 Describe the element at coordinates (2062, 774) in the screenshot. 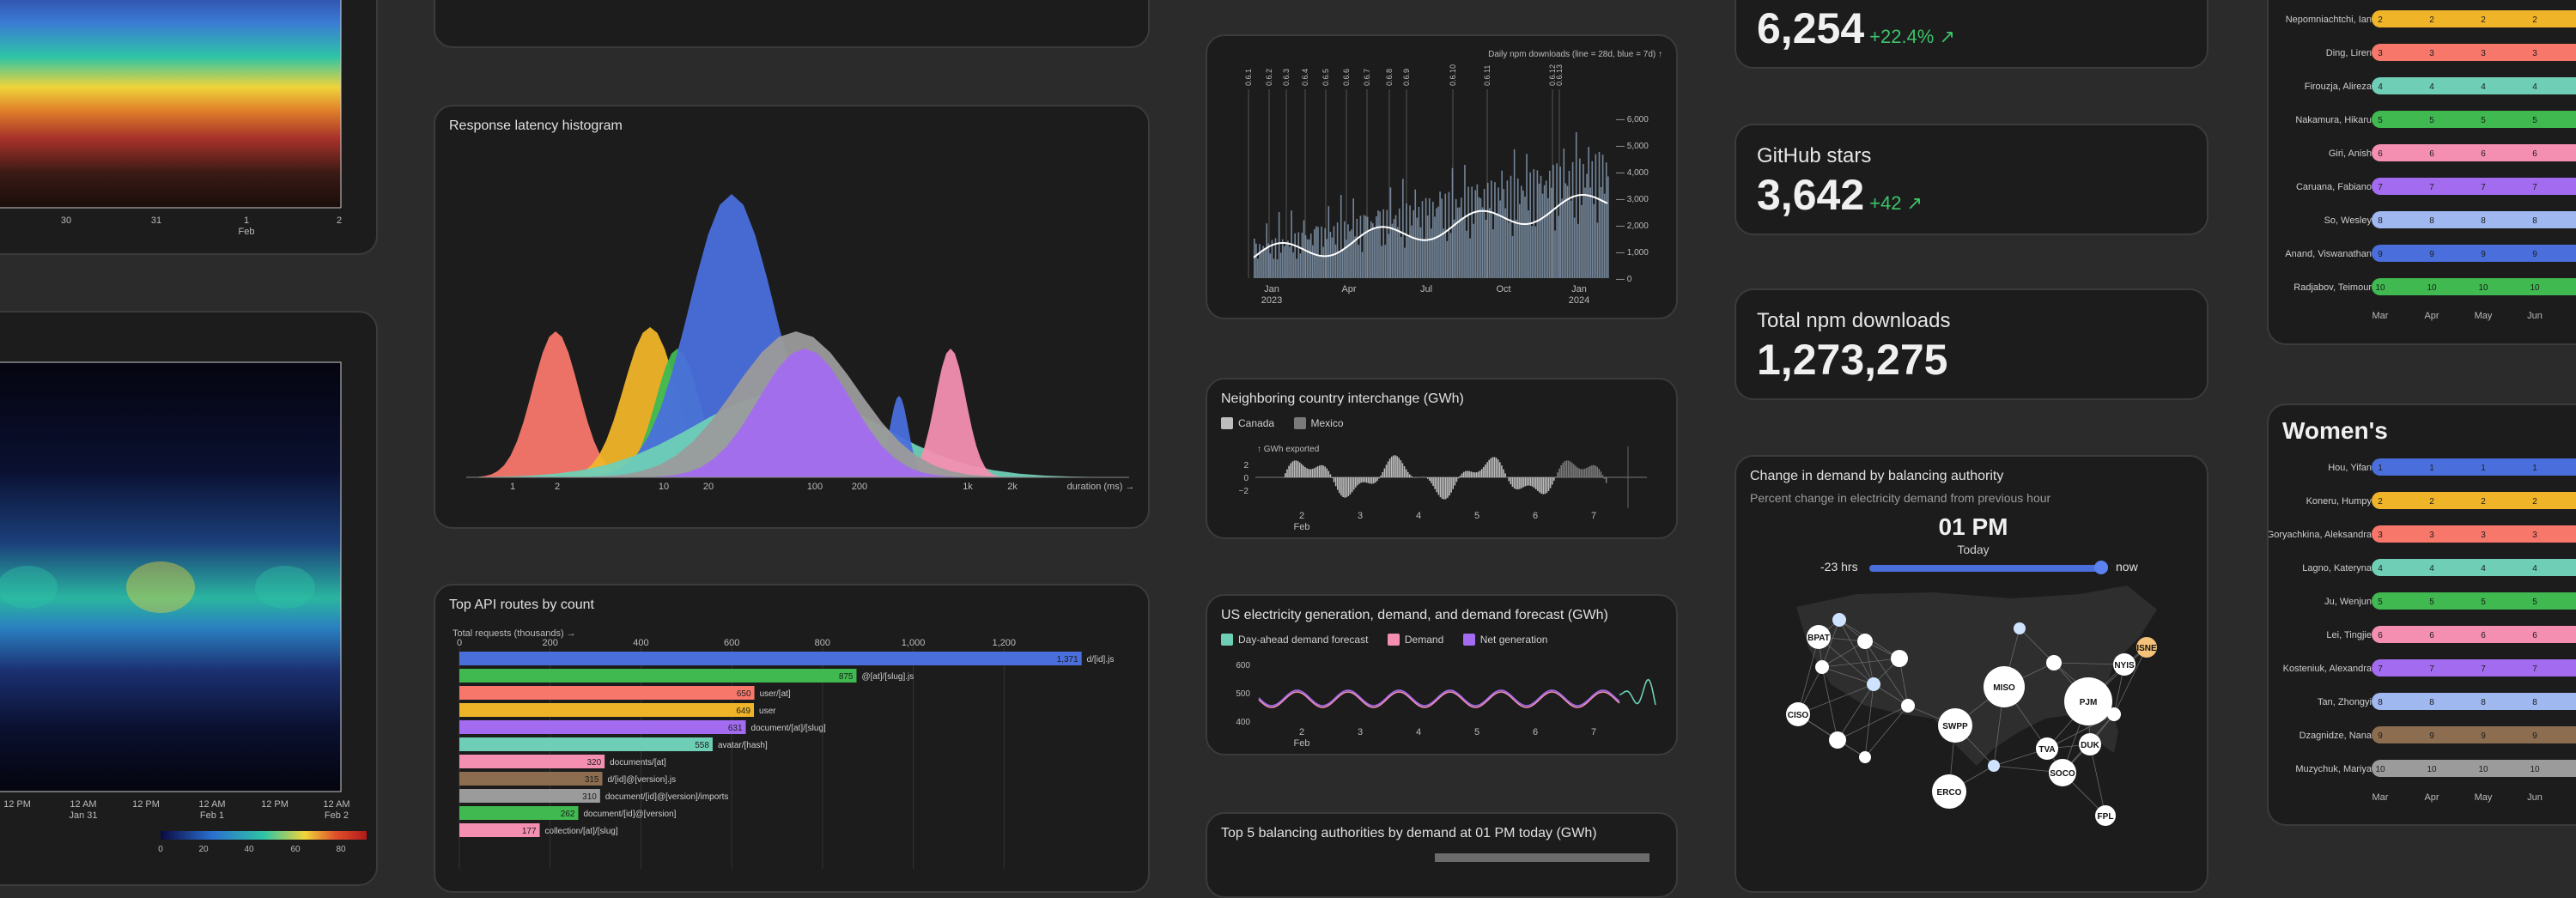

I see `ba-label: SOCO` at that location.